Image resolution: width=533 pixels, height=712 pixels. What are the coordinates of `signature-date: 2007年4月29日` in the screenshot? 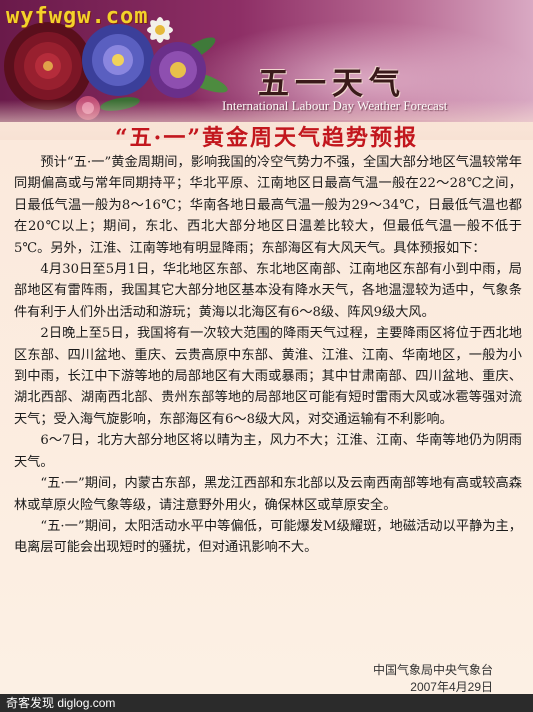 It's located at (451, 687).